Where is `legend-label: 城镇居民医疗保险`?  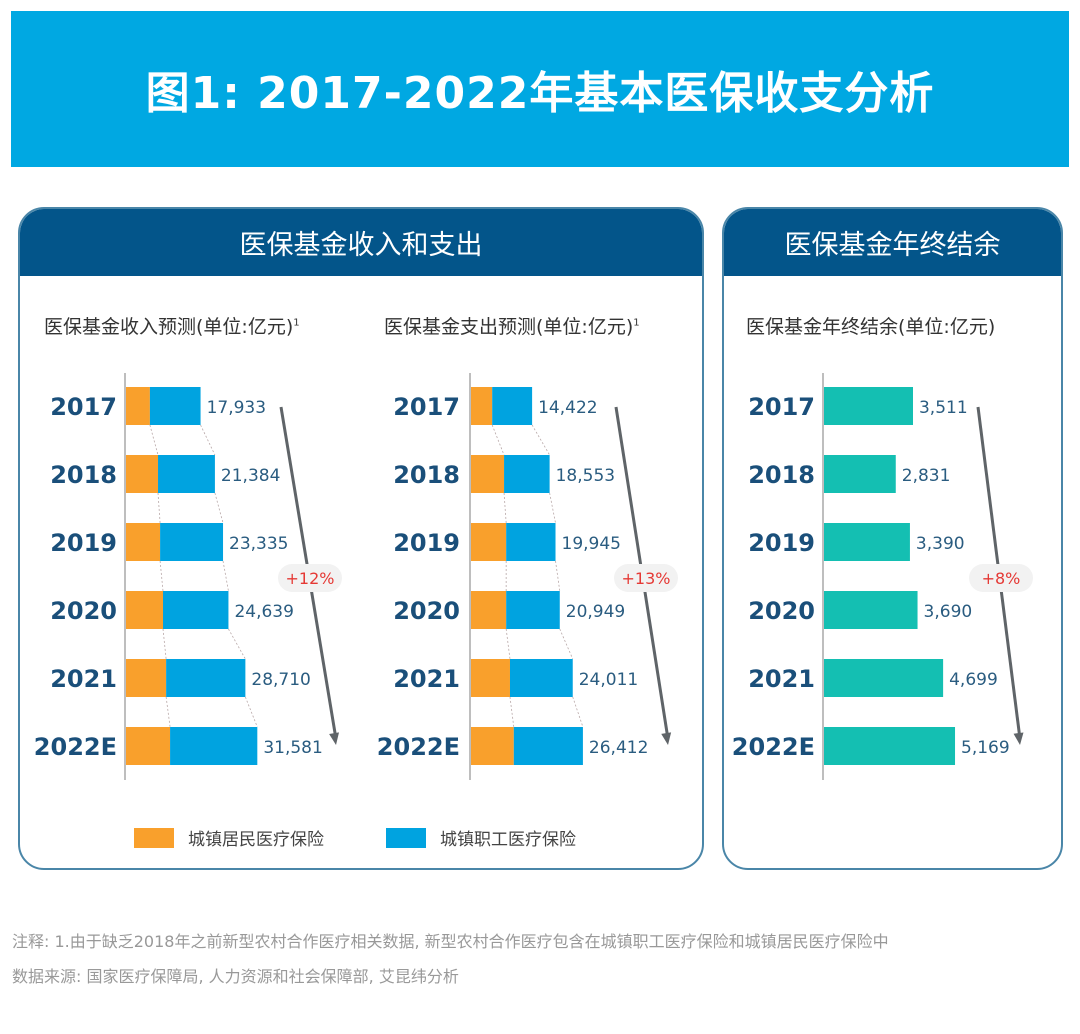
legend-label: 城镇居民医疗保险 is located at coordinates (256, 840).